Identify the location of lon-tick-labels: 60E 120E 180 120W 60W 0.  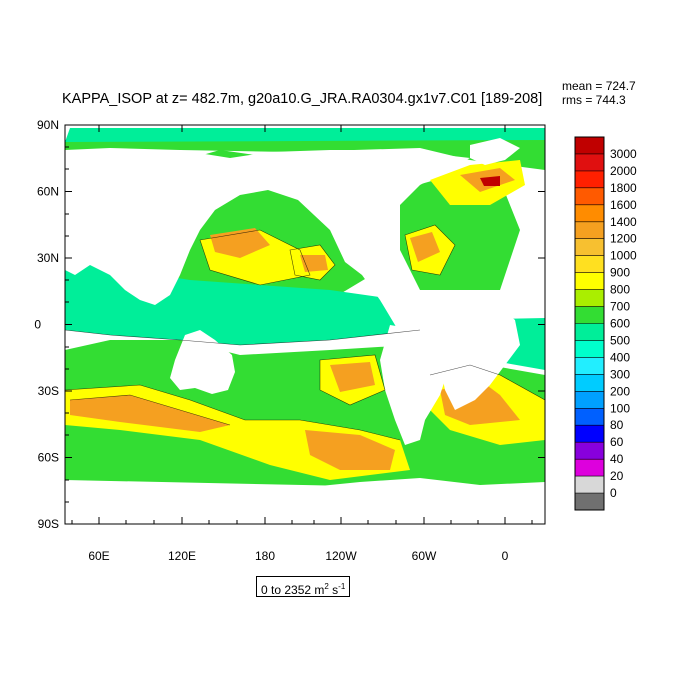
(298, 556).